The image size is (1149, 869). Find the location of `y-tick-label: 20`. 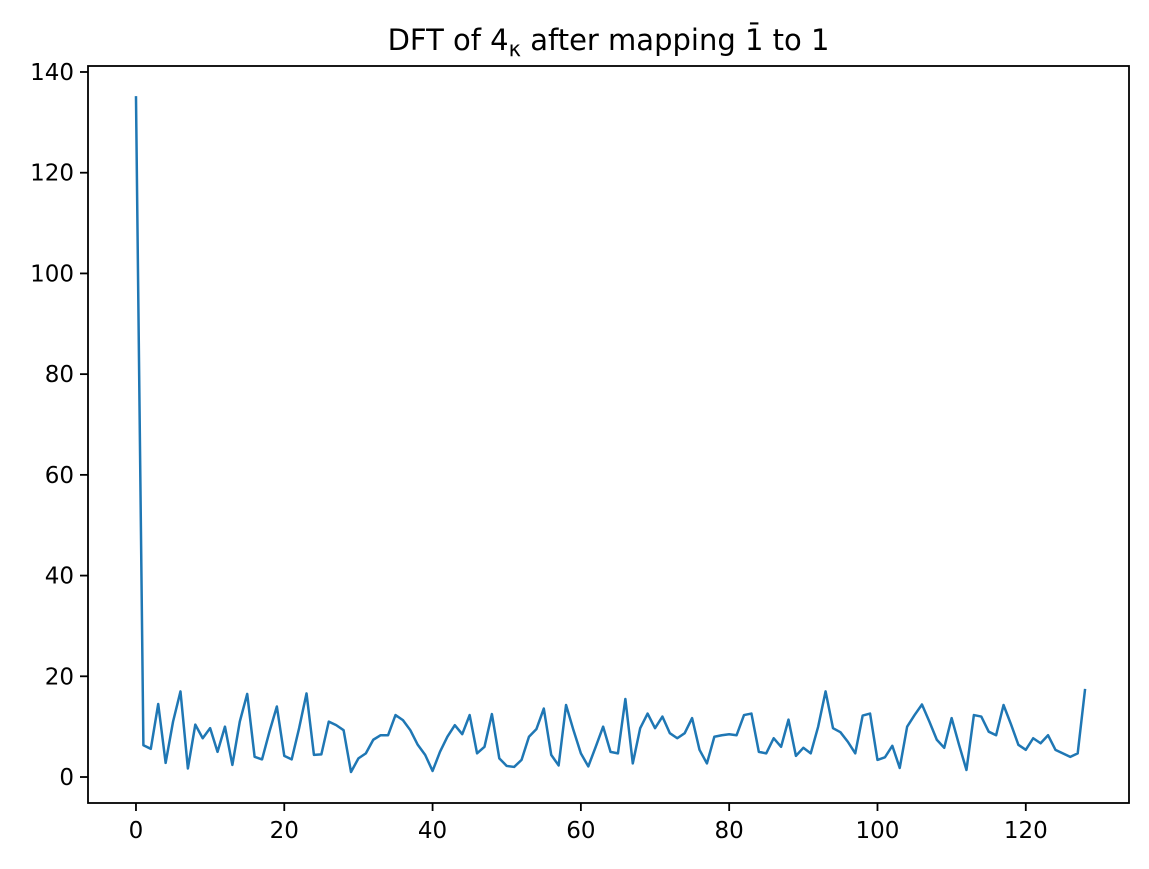

y-tick-label: 20 is located at coordinates (59, 677).